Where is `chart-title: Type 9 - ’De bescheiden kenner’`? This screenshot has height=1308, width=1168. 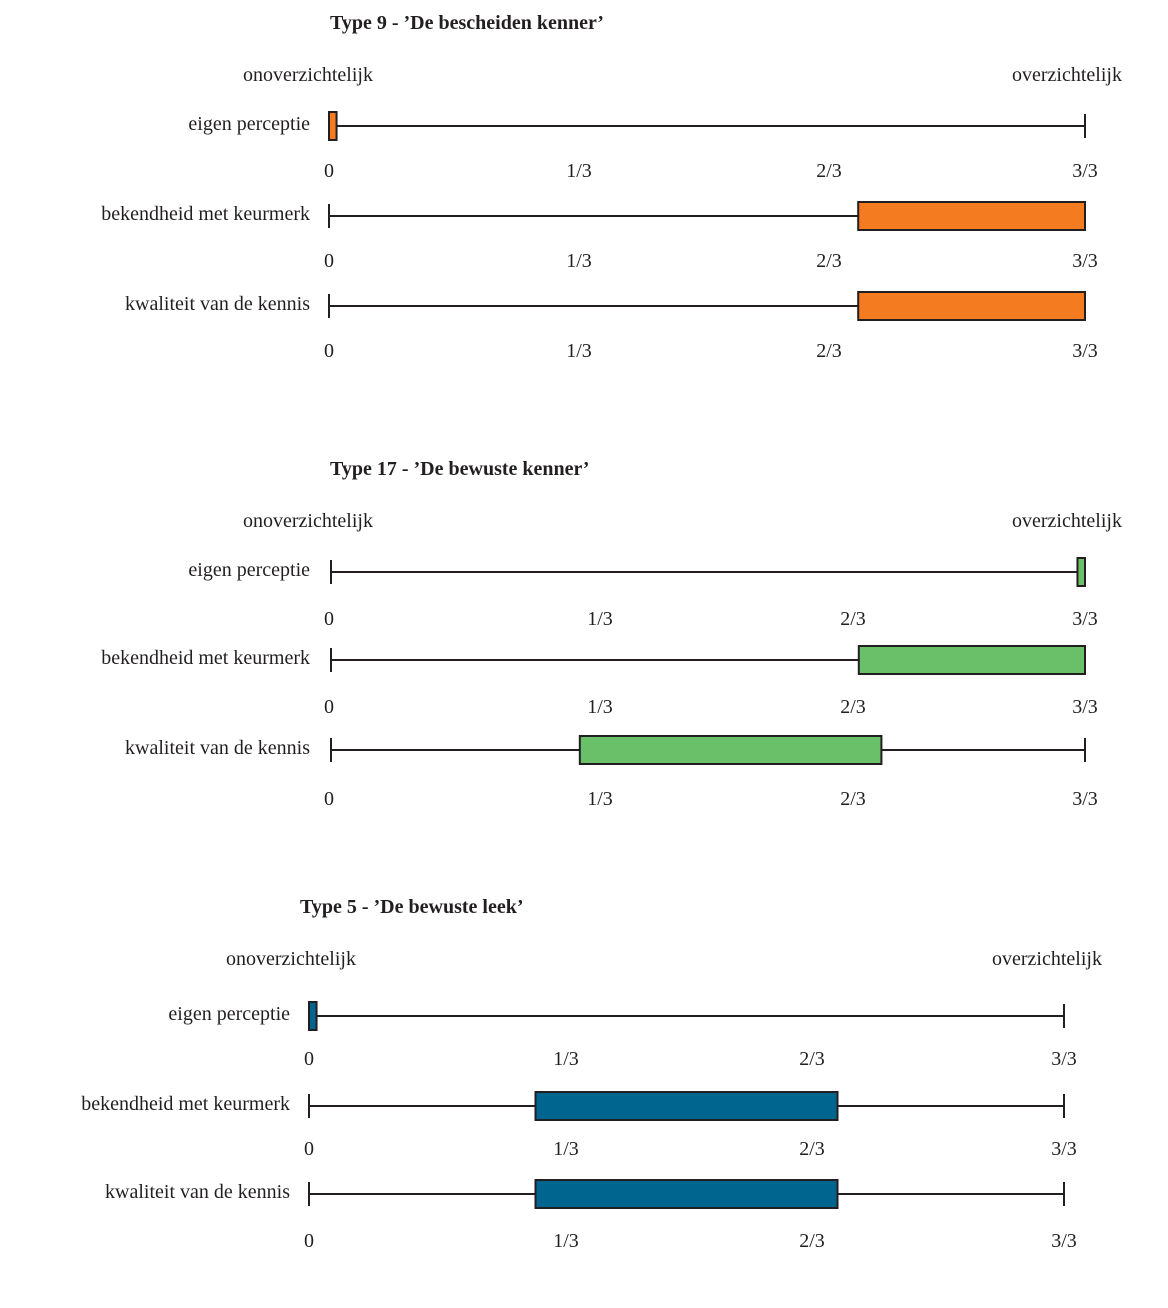
chart-title: Type 9 - ’De bescheiden kenner’ is located at coordinates (467, 23).